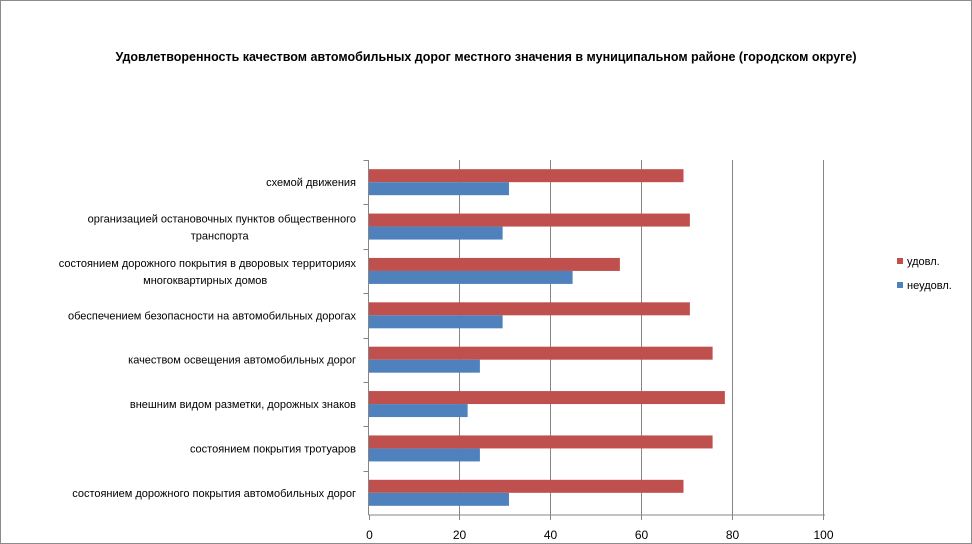  I want to click on x-tick-label: 60, so click(642, 535).